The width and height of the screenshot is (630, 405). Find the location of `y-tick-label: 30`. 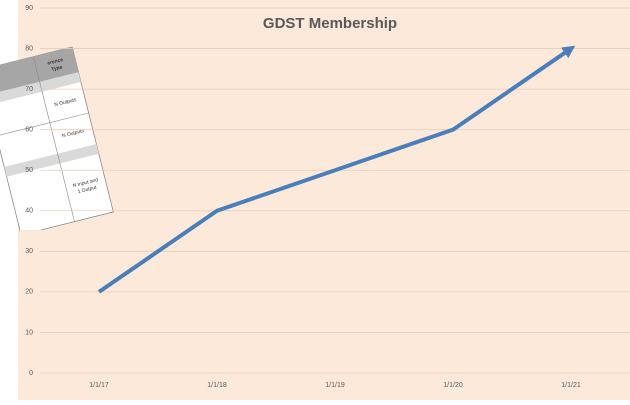

y-tick-label: 30 is located at coordinates (29, 251).